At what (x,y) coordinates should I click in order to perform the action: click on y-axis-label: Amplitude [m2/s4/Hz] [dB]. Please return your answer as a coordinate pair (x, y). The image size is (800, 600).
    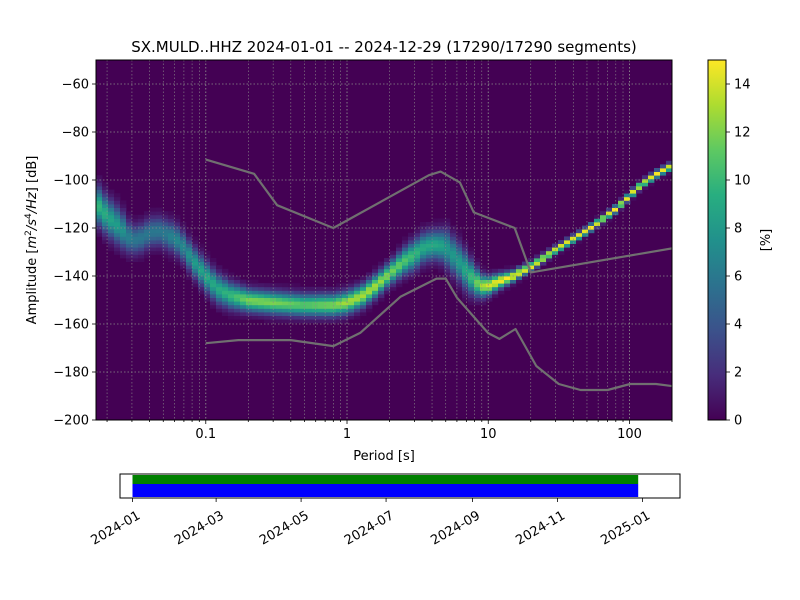
    Looking at the image, I should click on (32, 240).